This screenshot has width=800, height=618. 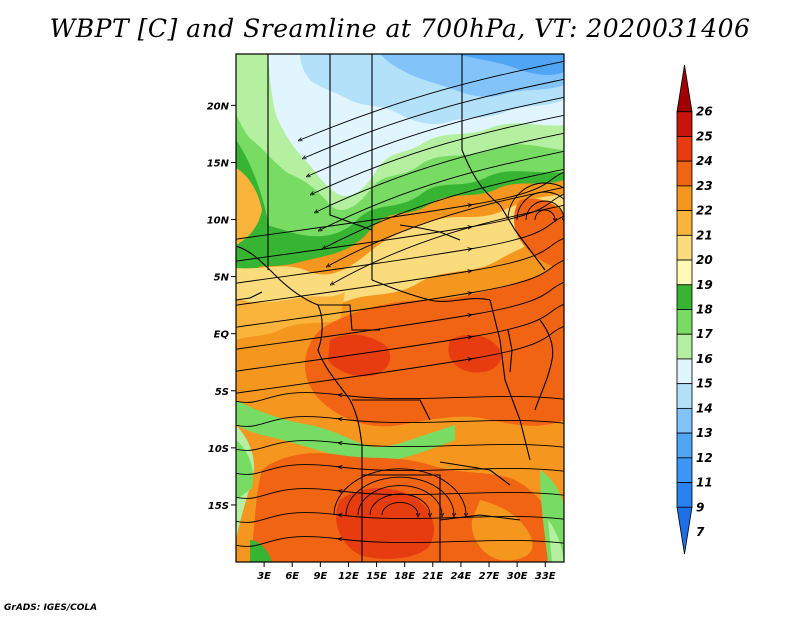 I want to click on colorbar-label: 17, so click(x=704, y=334).